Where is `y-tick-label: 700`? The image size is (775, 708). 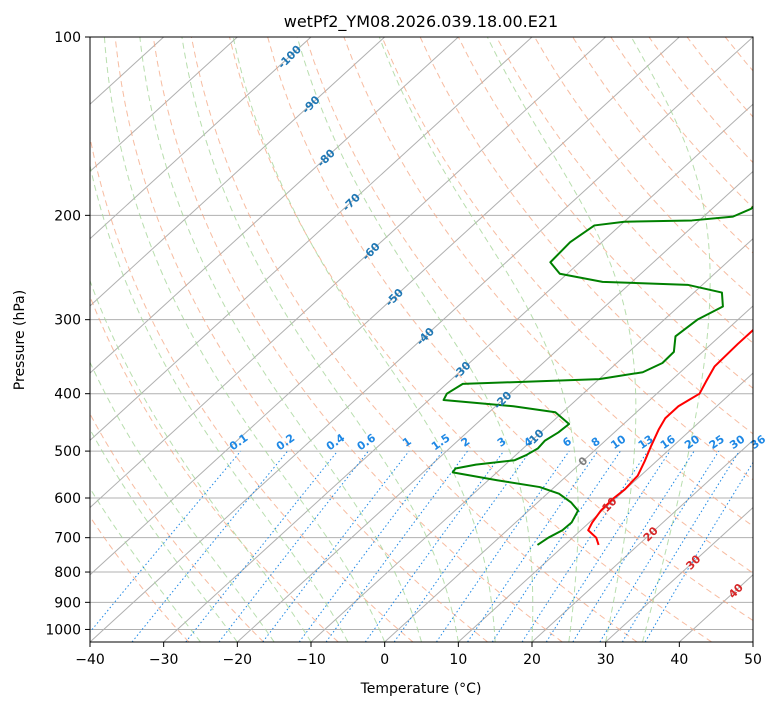
y-tick-label: 700 is located at coordinates (67, 539).